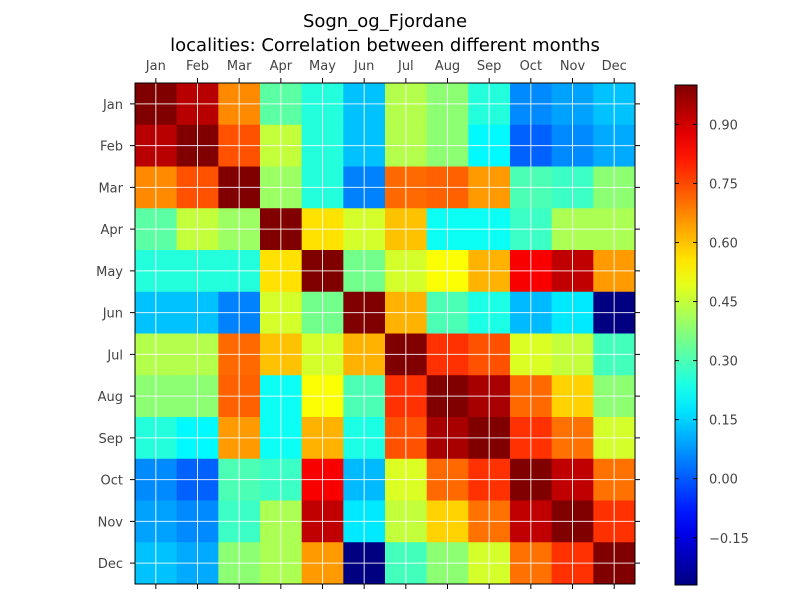 Image resolution: width=800 pixels, height=600 pixels. Describe the element at coordinates (111, 522) in the screenshot. I see `y-tick-label-nov: Nov` at that location.